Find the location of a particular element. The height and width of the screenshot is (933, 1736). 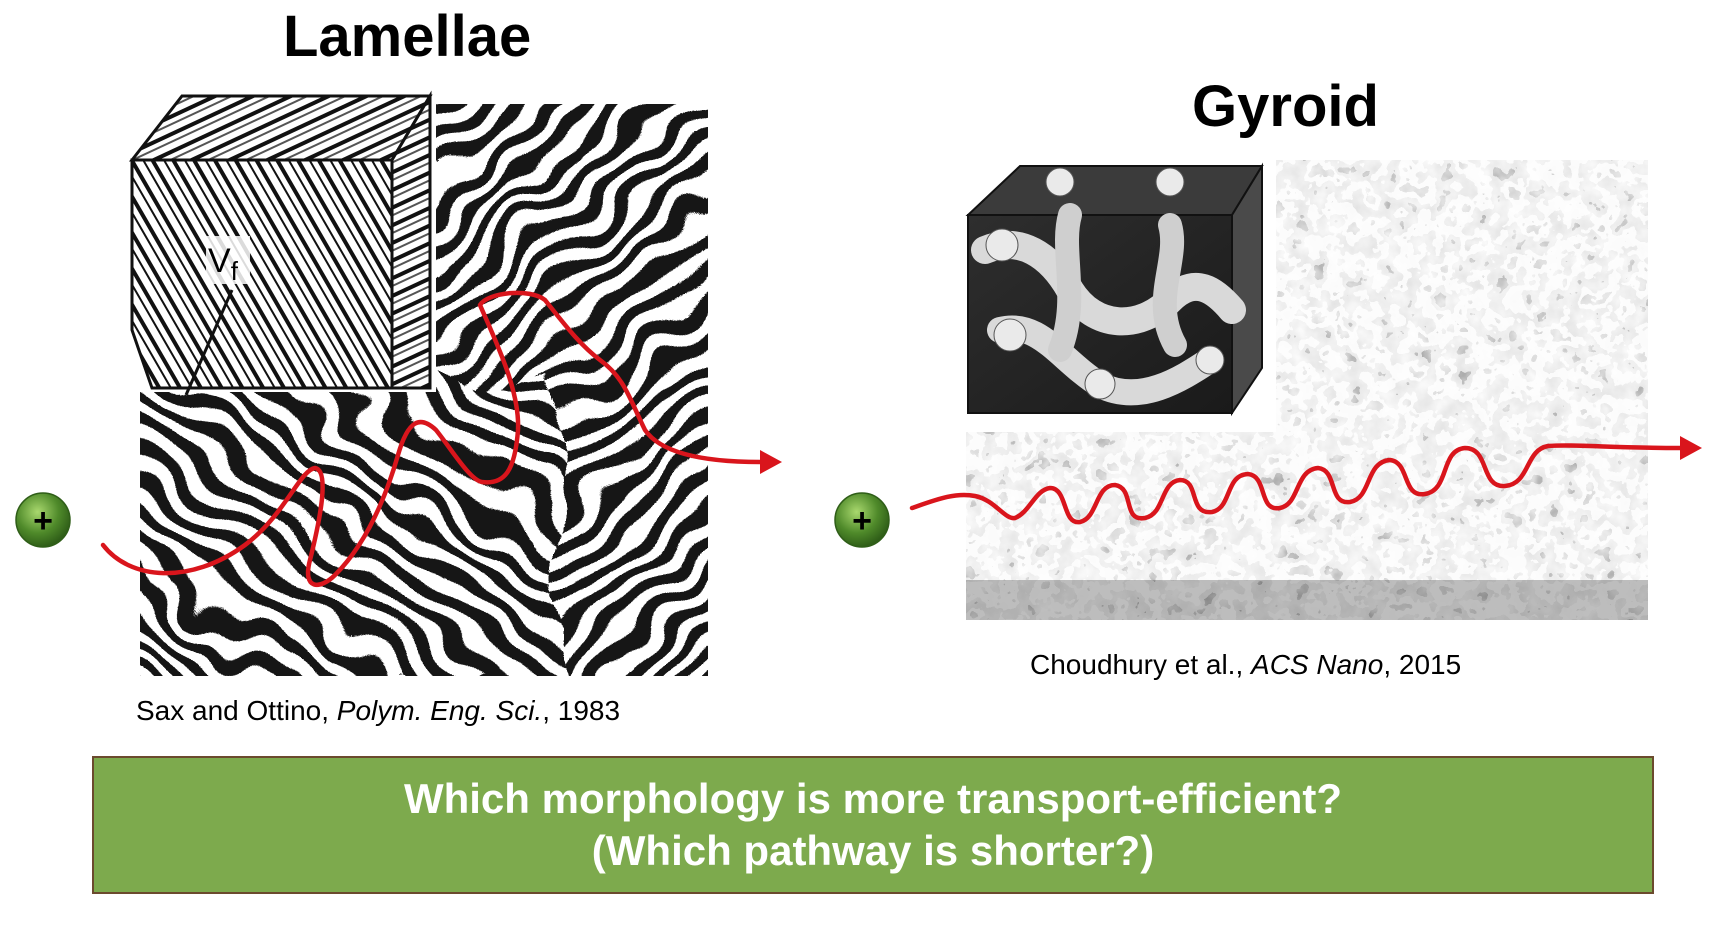

gyroid-ion is located at coordinates (862, 520).